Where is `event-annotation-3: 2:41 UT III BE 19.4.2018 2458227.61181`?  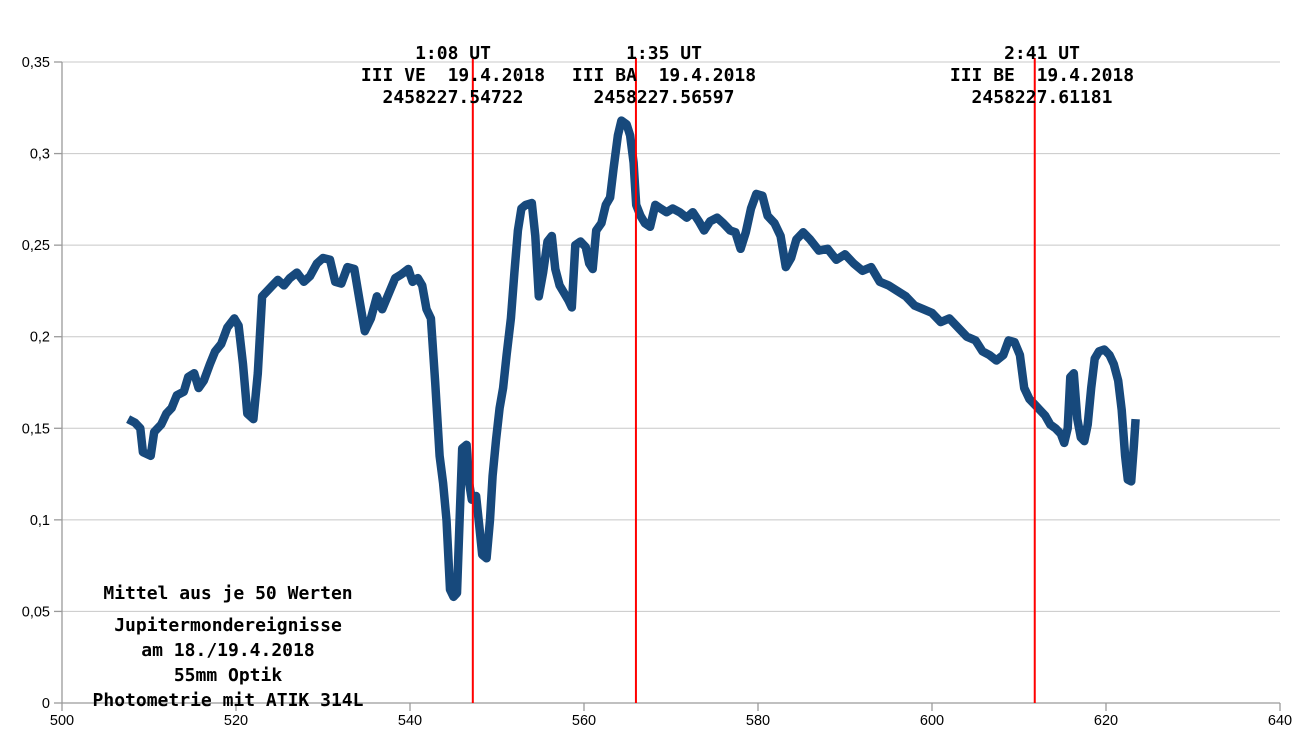 event-annotation-3: 2:41 UT III BE 19.4.2018 2458227.61181 is located at coordinates (1042, 76).